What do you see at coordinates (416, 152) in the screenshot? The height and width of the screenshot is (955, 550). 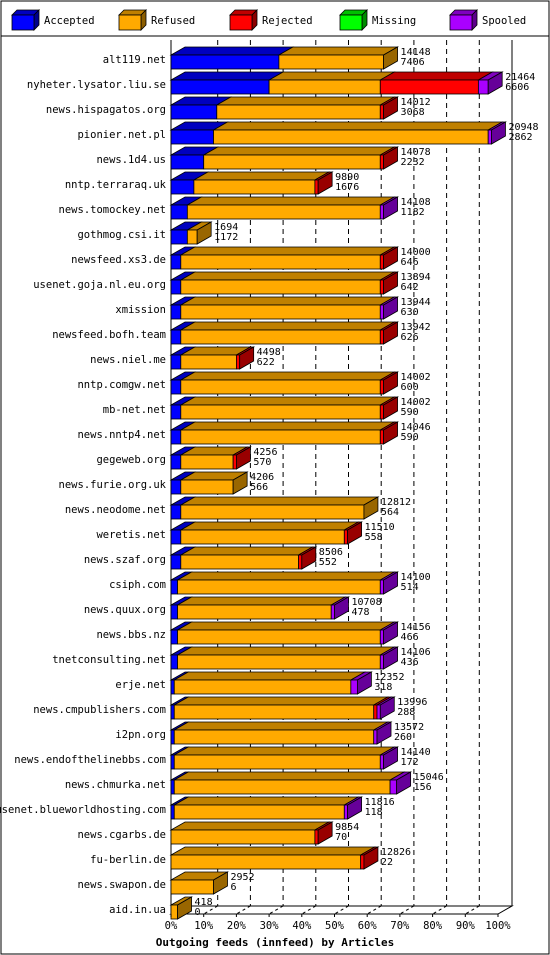 I see `offered-count: 14078` at bounding box center [416, 152].